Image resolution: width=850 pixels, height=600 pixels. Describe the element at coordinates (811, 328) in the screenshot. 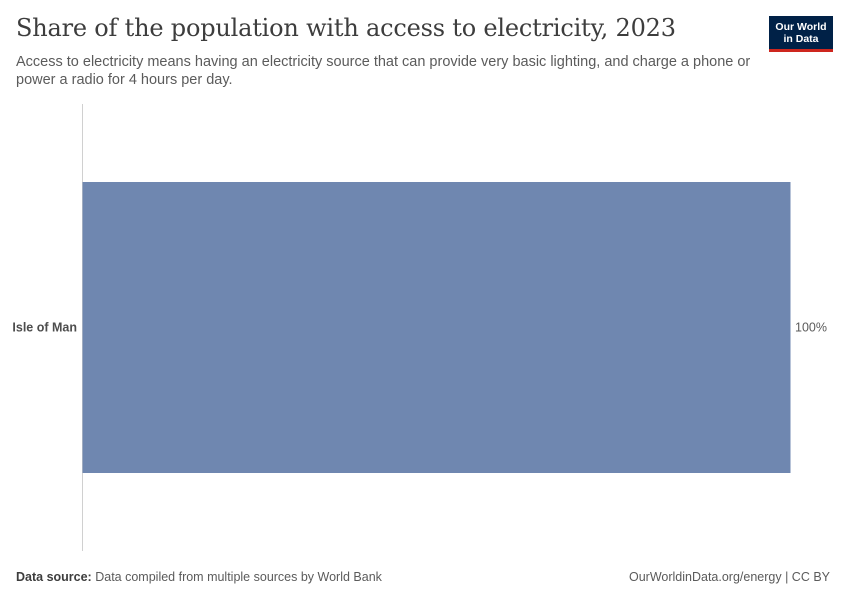

I see `value-label: 100%` at that location.